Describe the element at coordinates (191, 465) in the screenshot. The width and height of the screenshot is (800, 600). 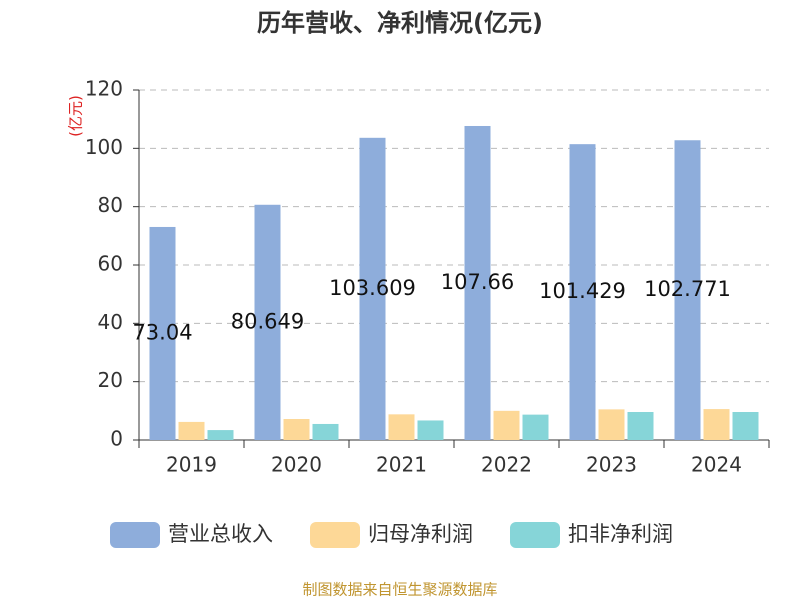
I see `x-tick-label: 2019` at that location.